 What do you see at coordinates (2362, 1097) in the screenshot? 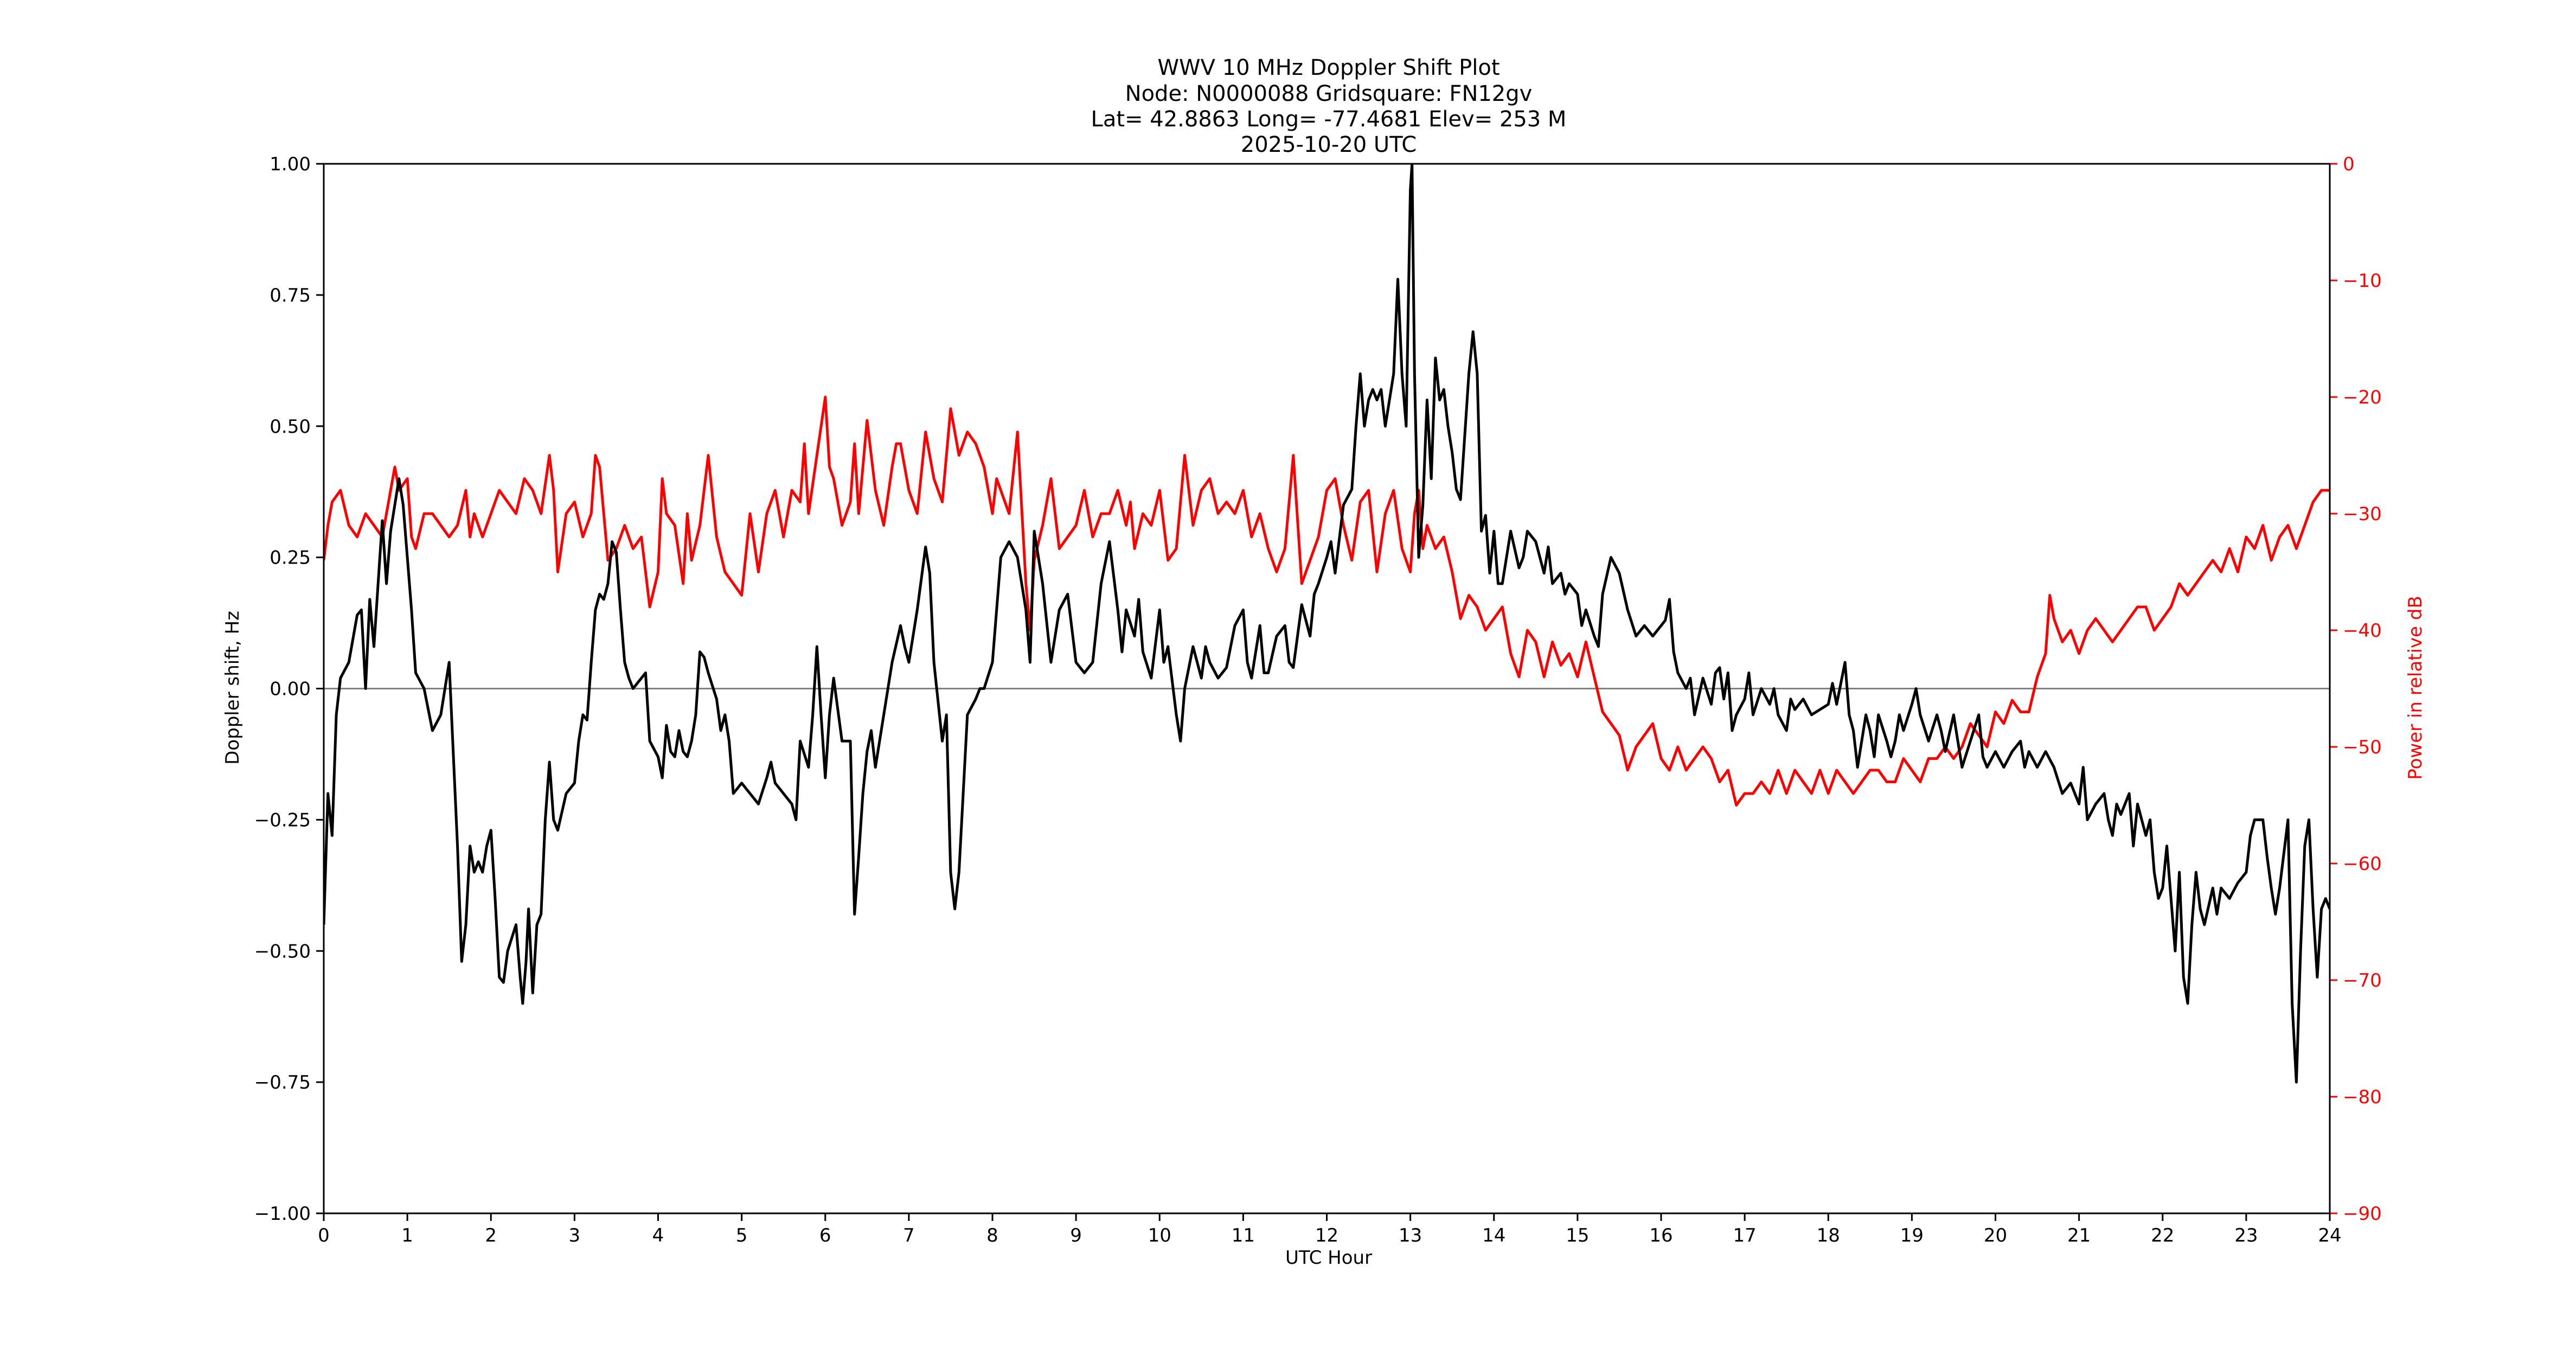
I see `y2-tick-label: −80` at bounding box center [2362, 1097].